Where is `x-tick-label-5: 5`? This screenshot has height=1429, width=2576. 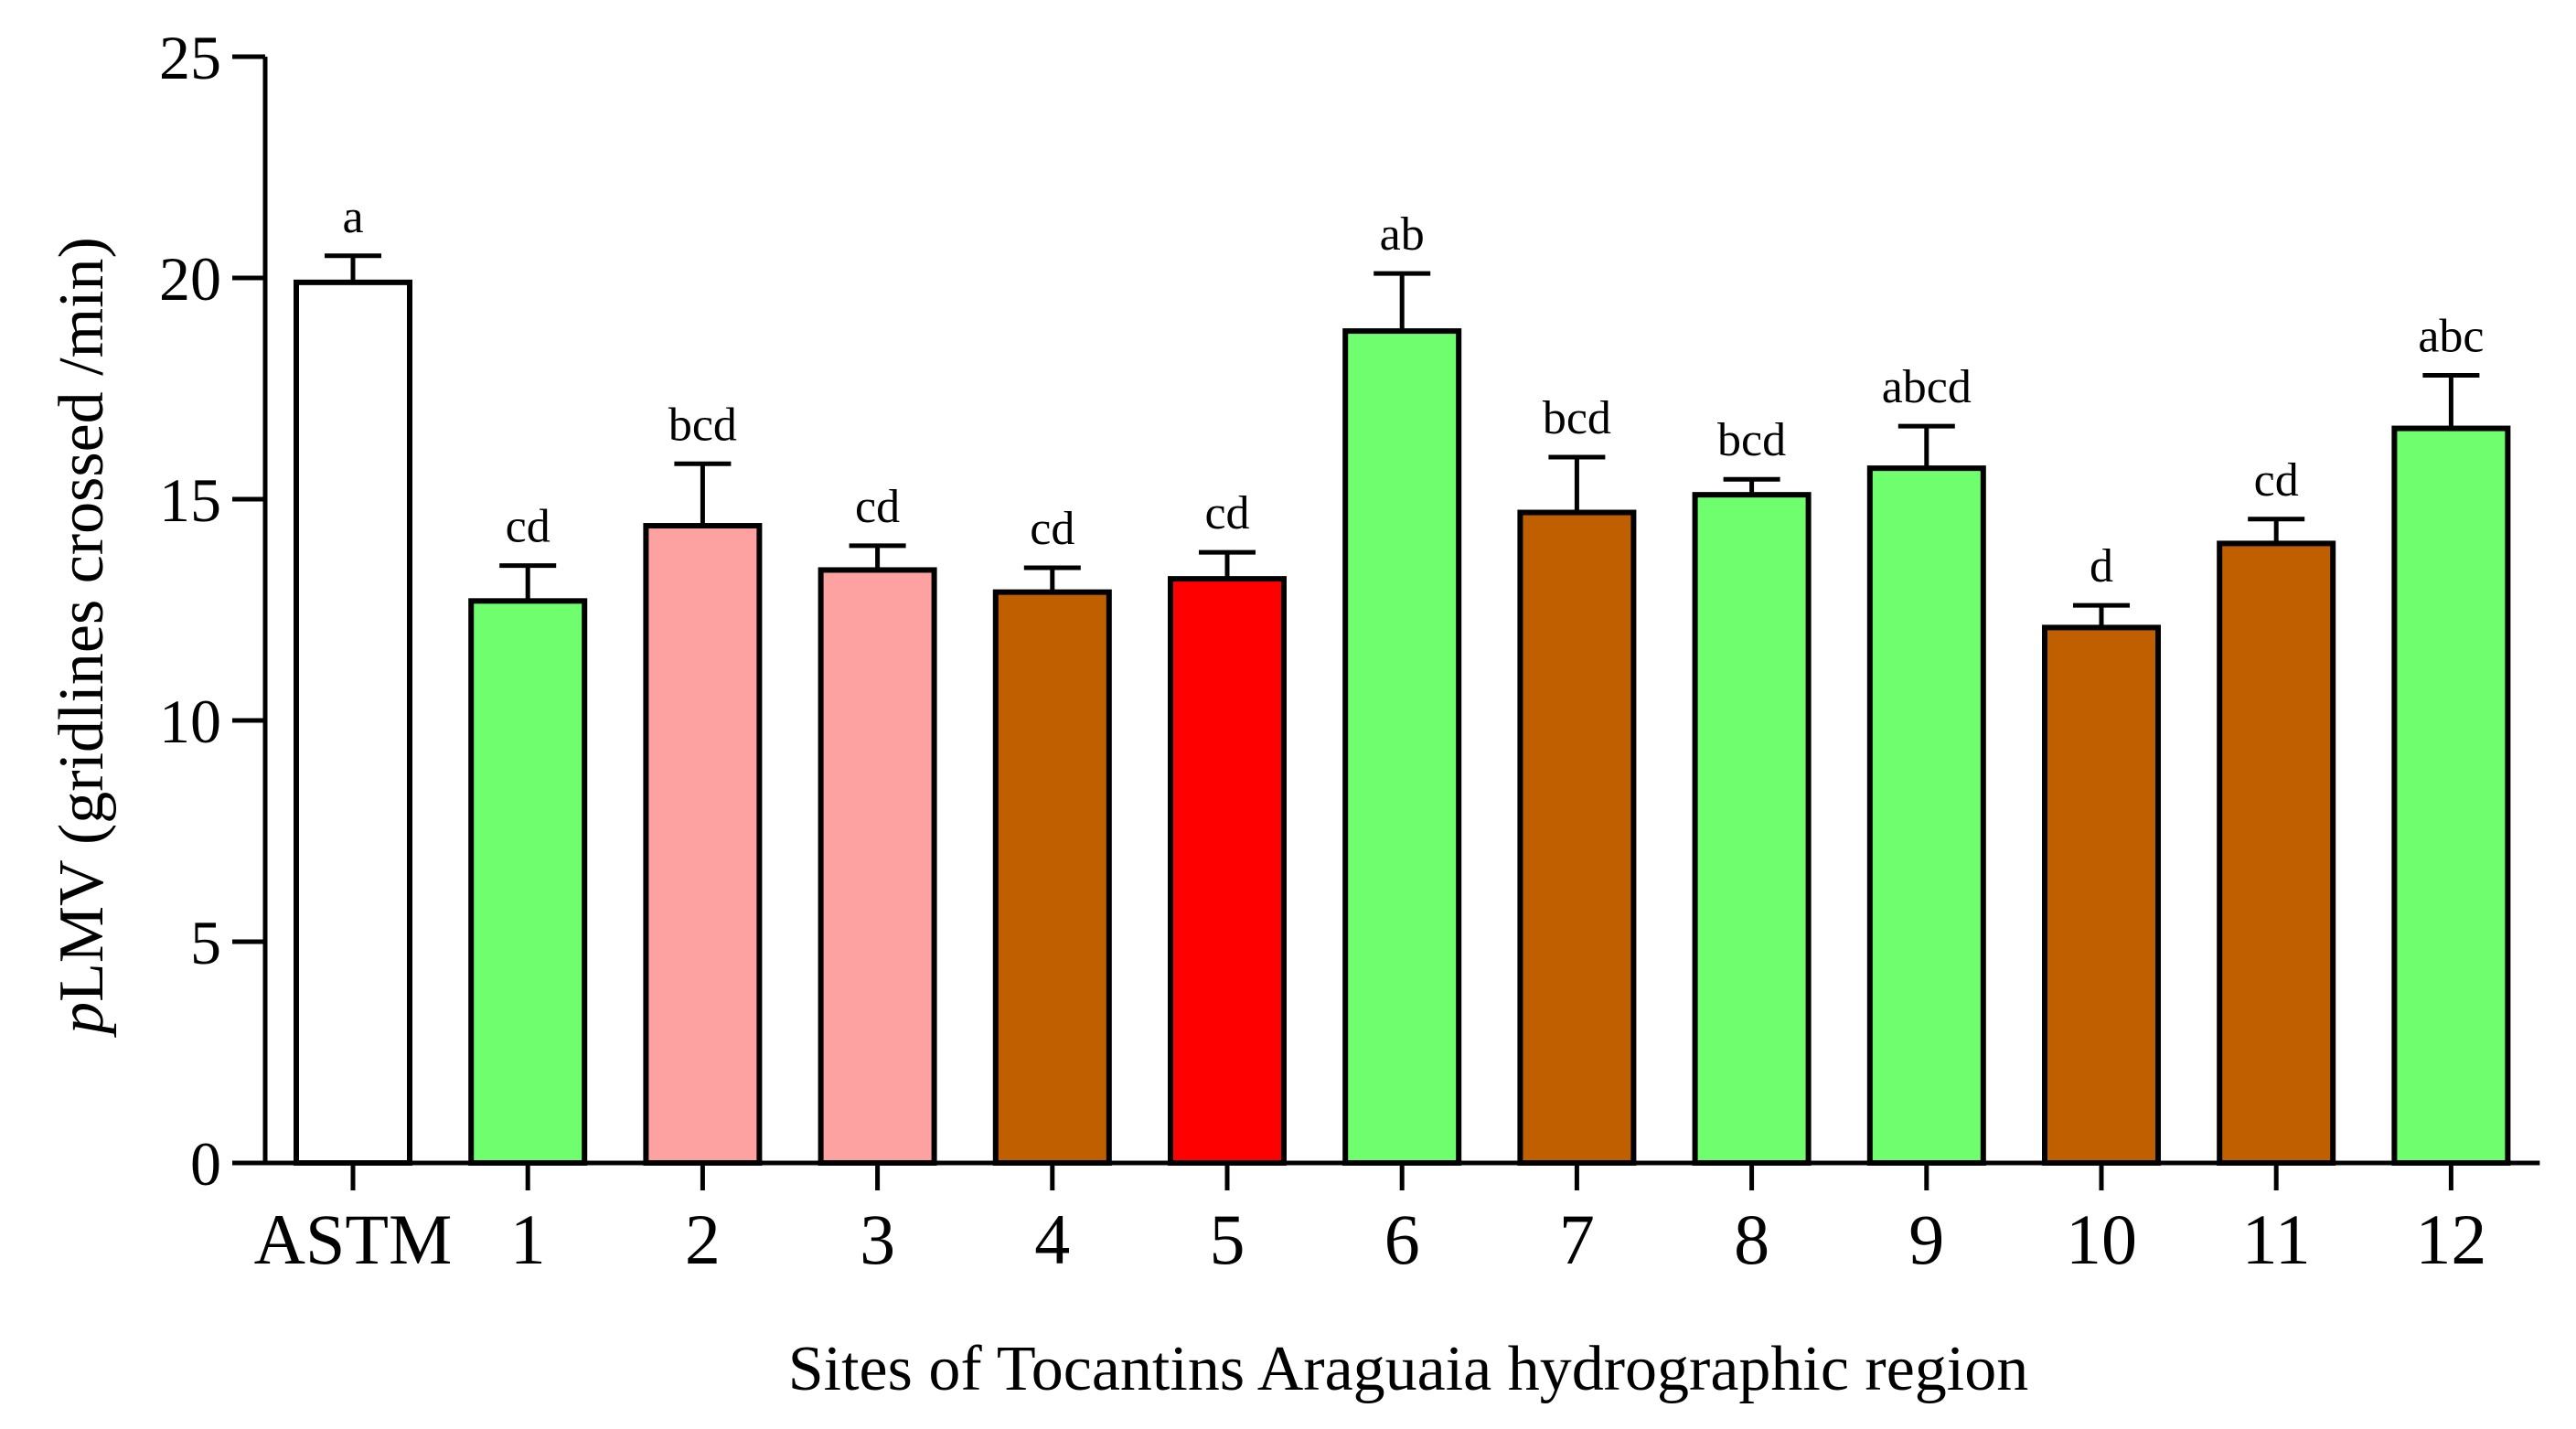 x-tick-label-5: 5 is located at coordinates (1227, 1239).